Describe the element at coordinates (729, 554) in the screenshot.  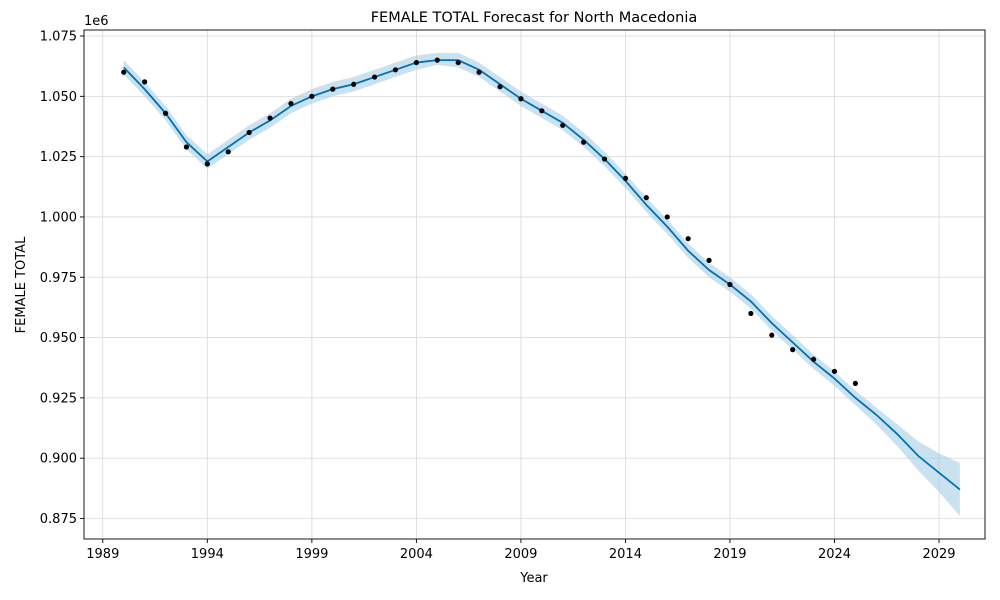
I see `x-tick-label: 2019` at that location.